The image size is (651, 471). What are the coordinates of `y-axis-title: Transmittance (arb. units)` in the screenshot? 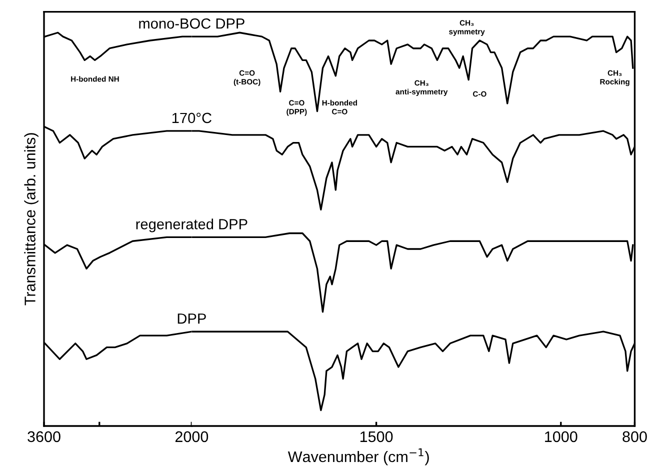 It's located at (31, 219).